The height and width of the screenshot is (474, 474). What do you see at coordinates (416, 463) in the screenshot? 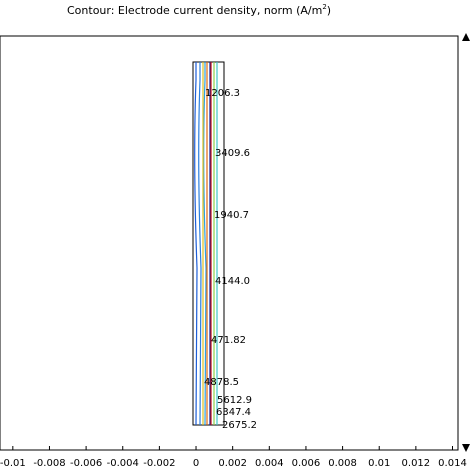
I see `x-tick-label: 0.012` at bounding box center [416, 463].